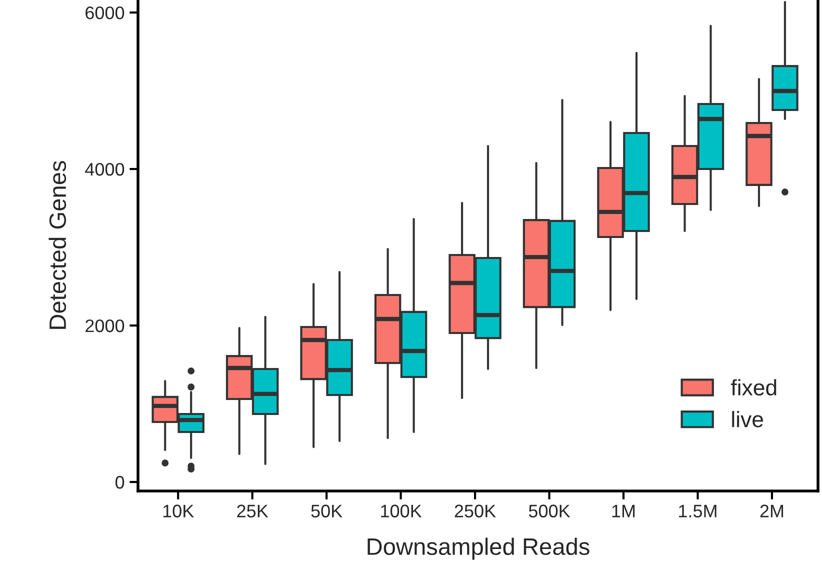  I want to click on x-tick-label: 10K, so click(178, 511).